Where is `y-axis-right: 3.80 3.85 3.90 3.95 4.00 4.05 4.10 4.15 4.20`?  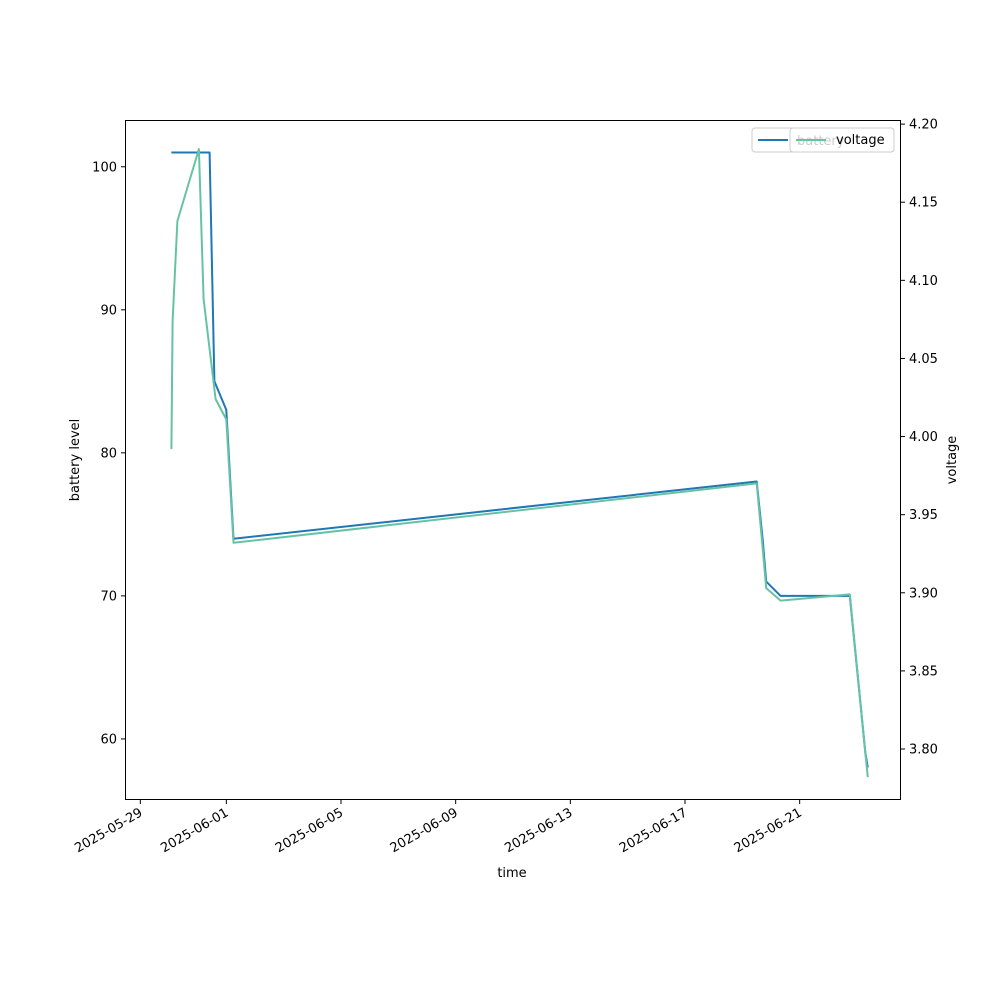
y-axis-right: 3.80 3.85 3.90 3.95 4.00 4.05 4.10 4.15 4.20 is located at coordinates (919, 438).